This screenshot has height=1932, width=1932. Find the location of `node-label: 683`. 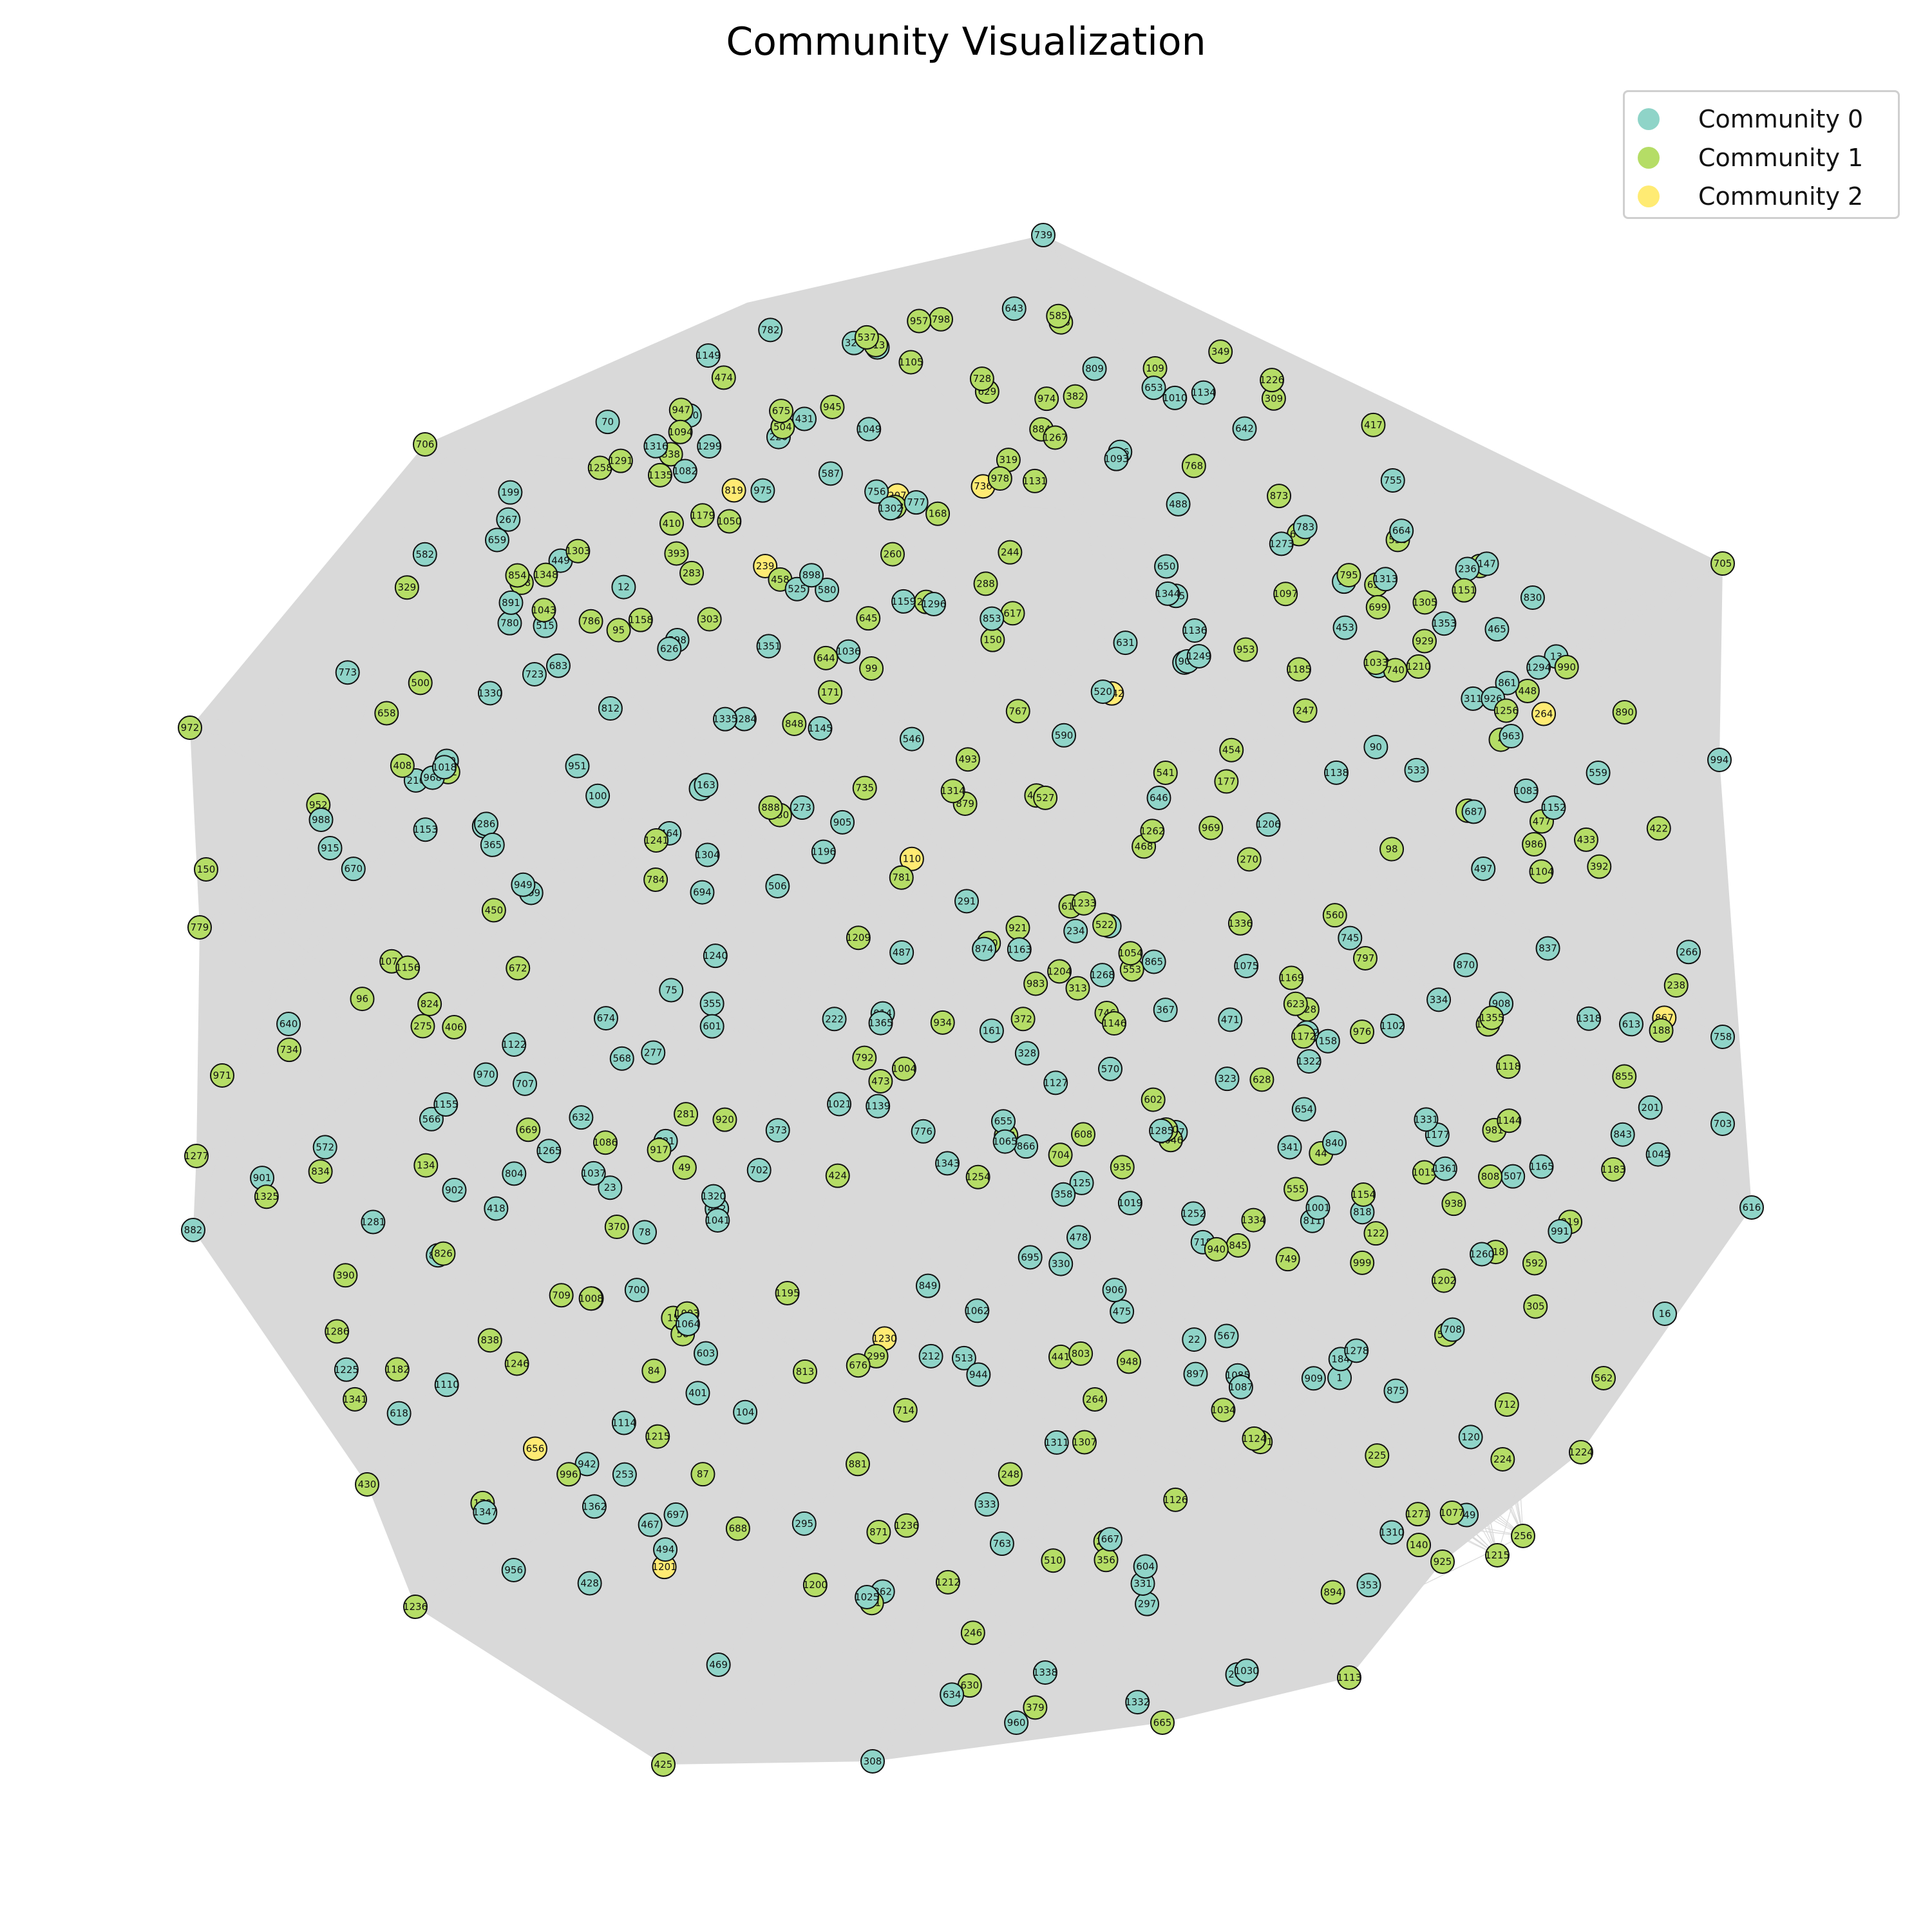

node-label: 683 is located at coordinates (558, 666).